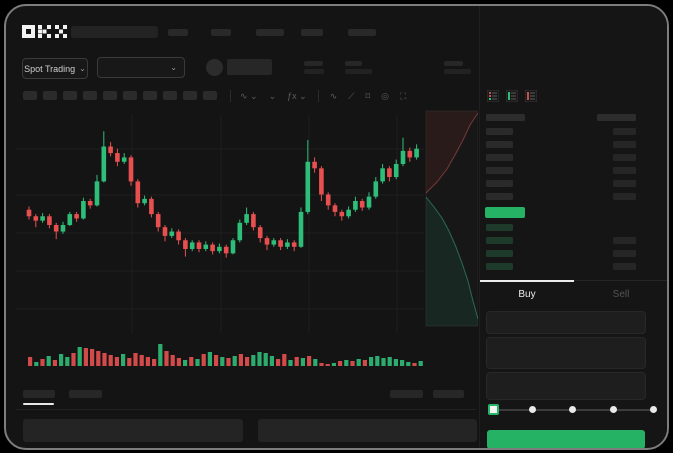  I want to click on trendline-tool-icon: ∿, so click(333, 95).